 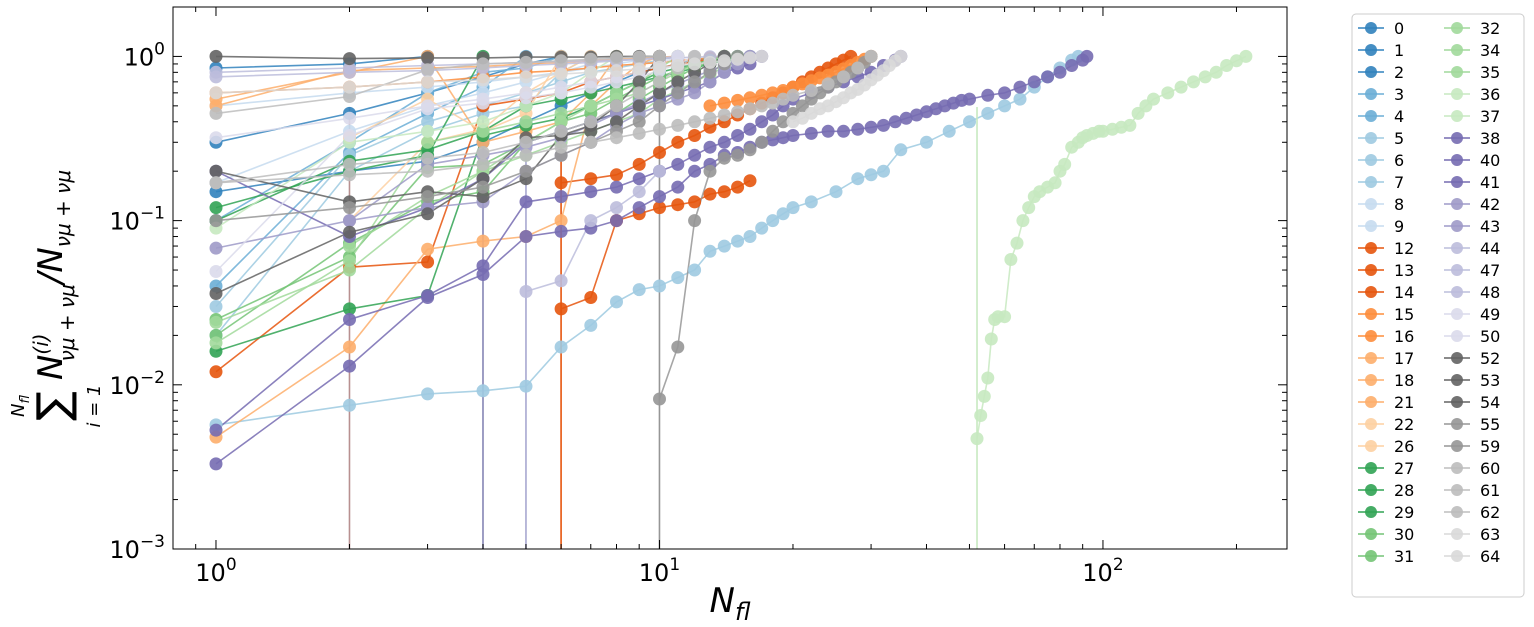 I want to click on y-tick-label: 10⁻³, so click(x=137, y=548).